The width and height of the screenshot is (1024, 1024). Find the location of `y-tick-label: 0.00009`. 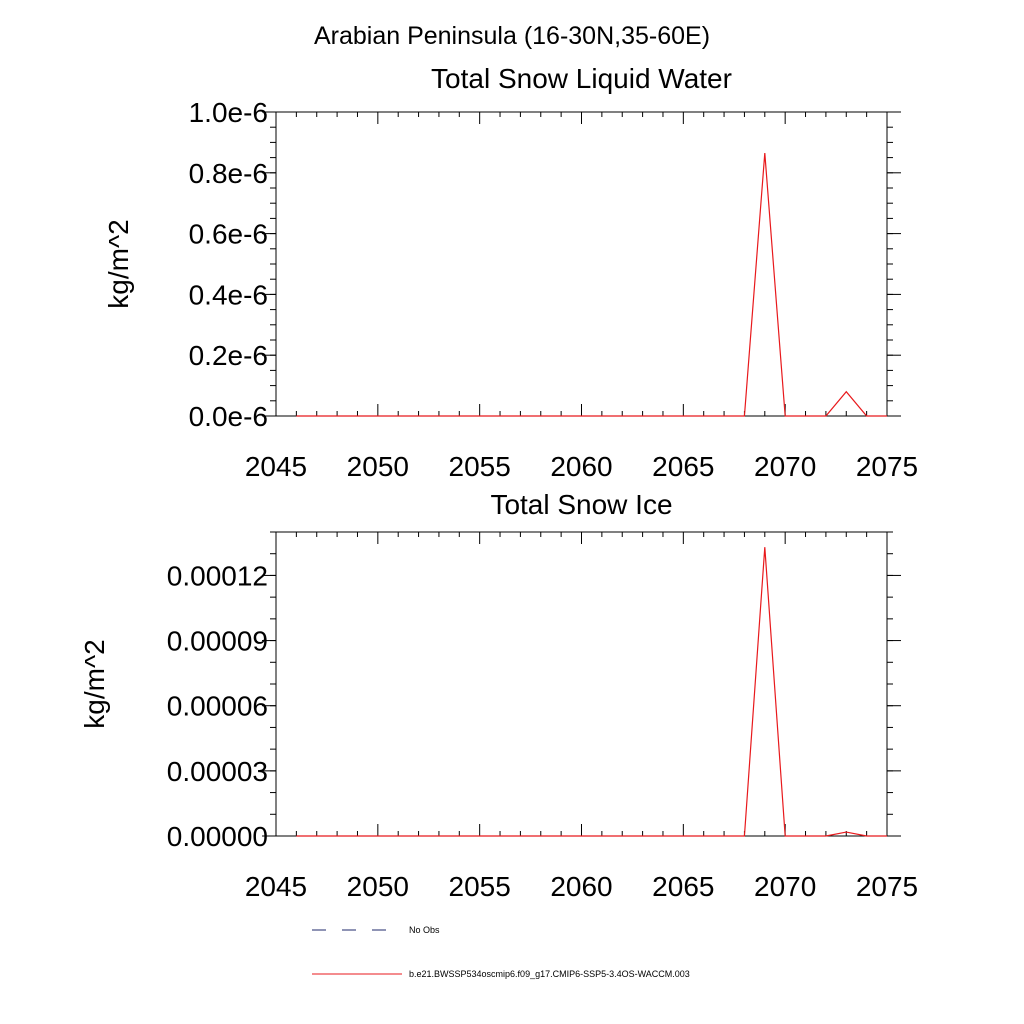

y-tick-label: 0.00009 is located at coordinates (217, 641).